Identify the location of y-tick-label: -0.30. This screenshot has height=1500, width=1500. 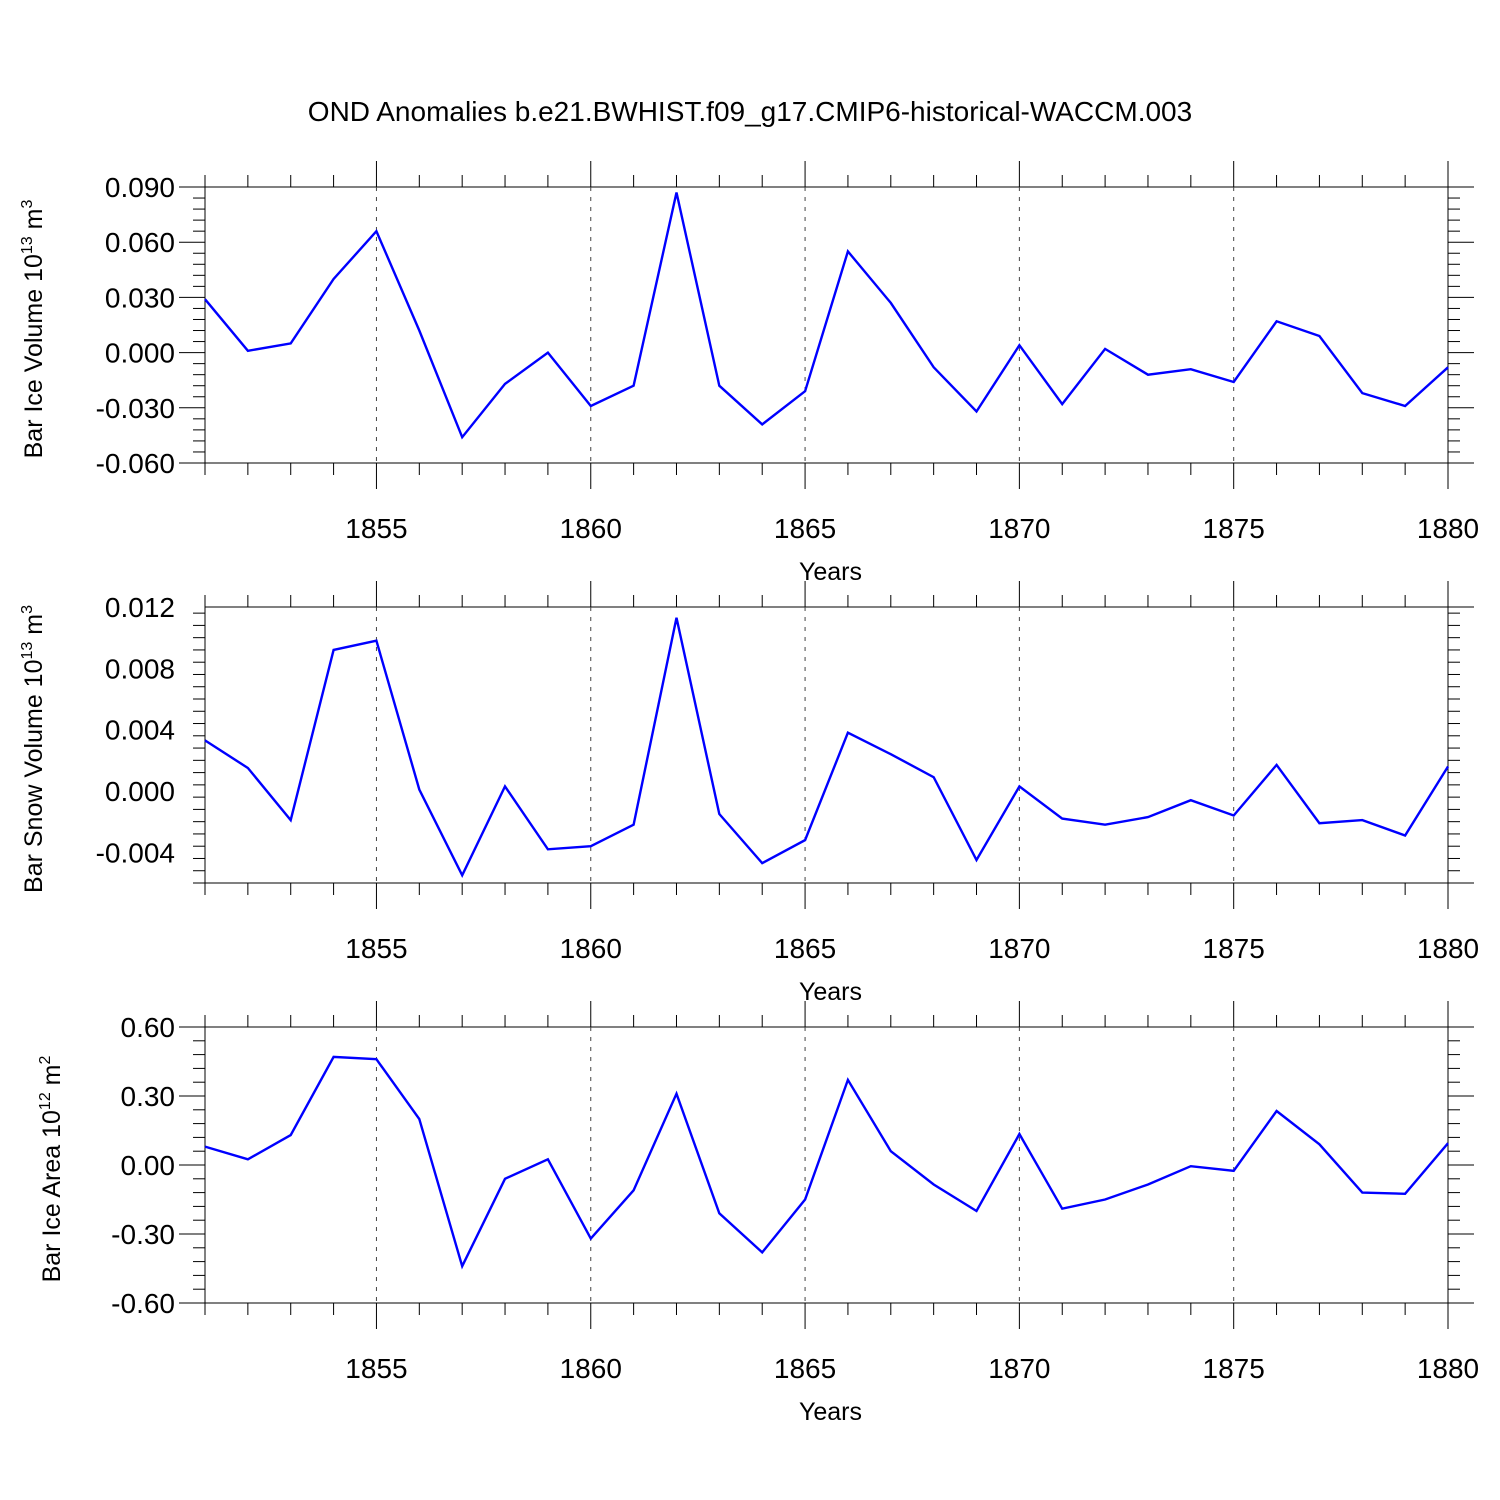
(143, 1234).